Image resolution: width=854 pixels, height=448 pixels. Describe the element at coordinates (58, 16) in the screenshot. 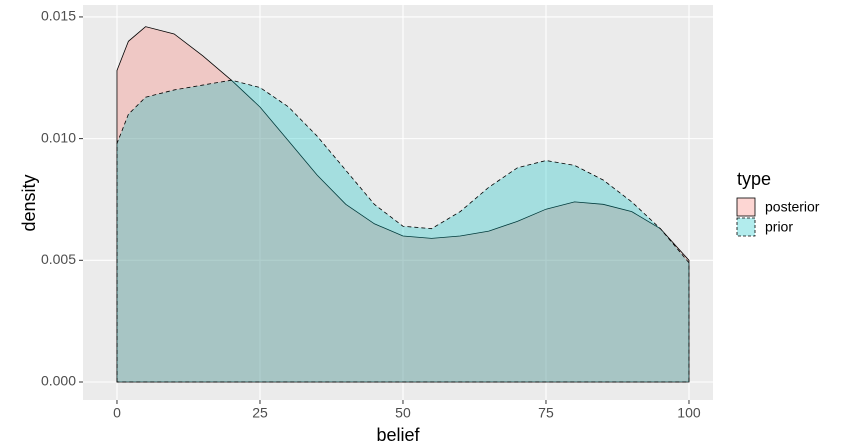

I see `y-tick-label: 0.015` at that location.